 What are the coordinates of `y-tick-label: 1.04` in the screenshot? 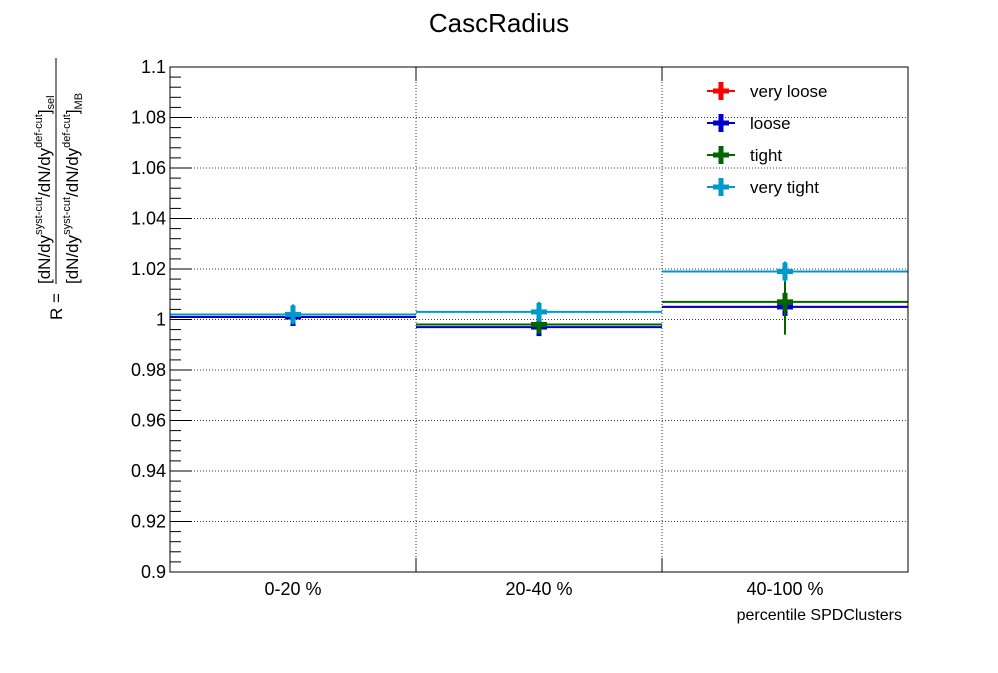 It's located at (148, 219).